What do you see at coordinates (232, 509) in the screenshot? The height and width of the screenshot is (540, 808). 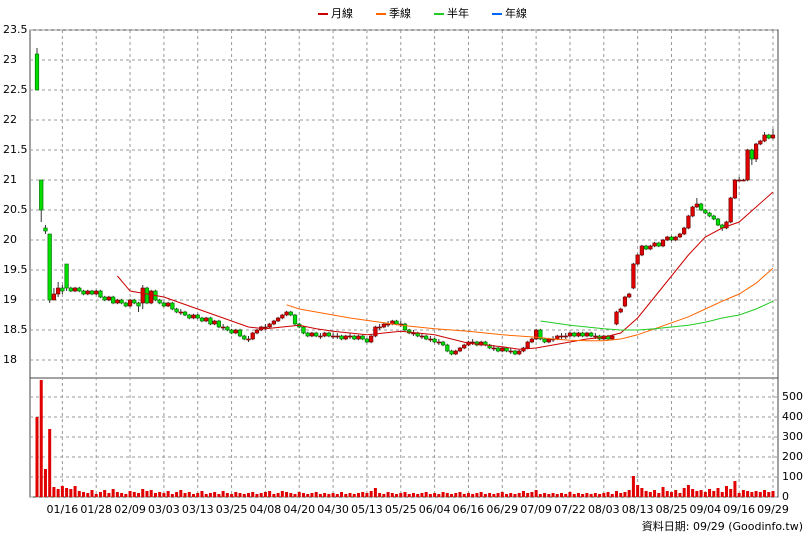 I see `x-tick-label: 03/25` at bounding box center [232, 509].